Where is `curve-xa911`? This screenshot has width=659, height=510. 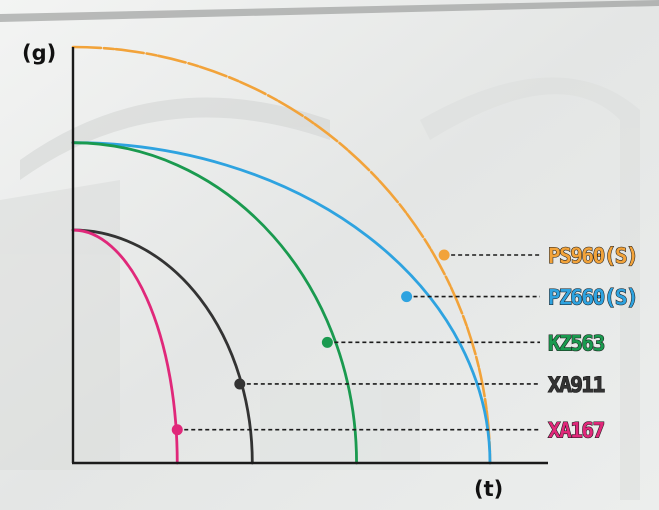 curve-xa911 is located at coordinates (162, 346).